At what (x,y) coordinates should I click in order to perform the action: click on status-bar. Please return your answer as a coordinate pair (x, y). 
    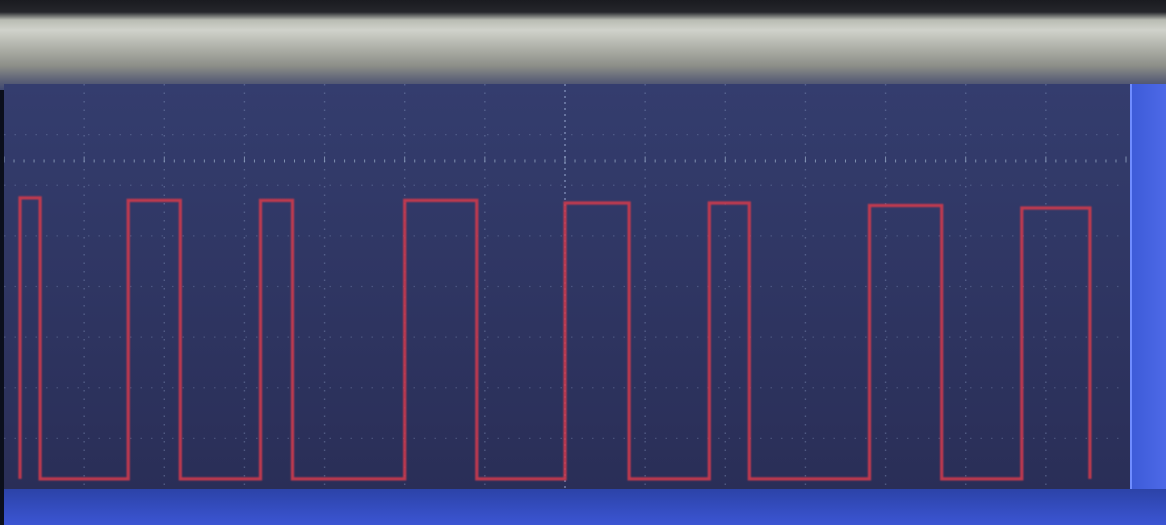
    Looking at the image, I should click on (585, 507).